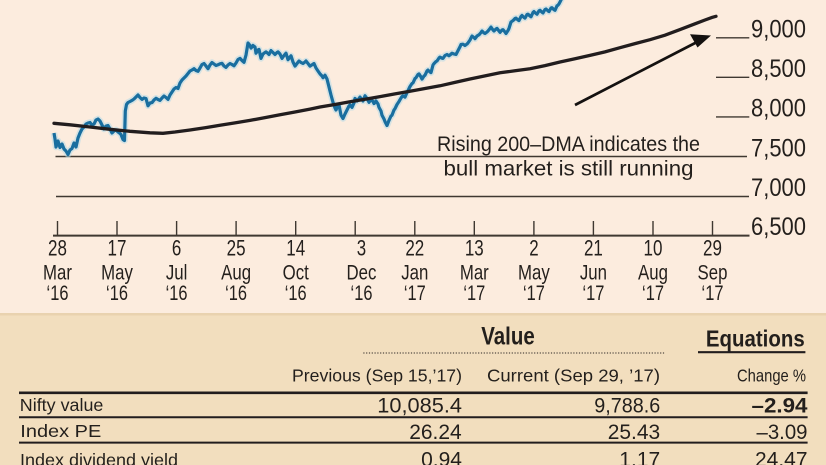  Describe the element at coordinates (593, 273) in the screenshot. I see `svg-text: Jun` at that location.